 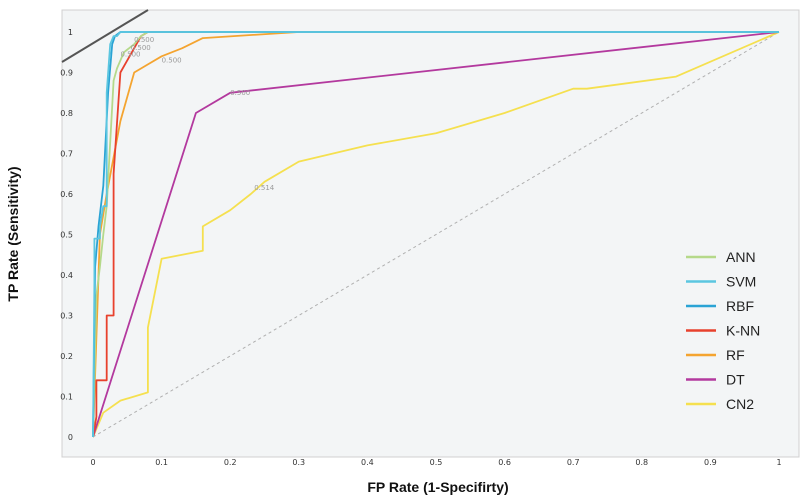 What do you see at coordinates (105, 36) in the screenshot?
I see `corner-reference-line` at bounding box center [105, 36].